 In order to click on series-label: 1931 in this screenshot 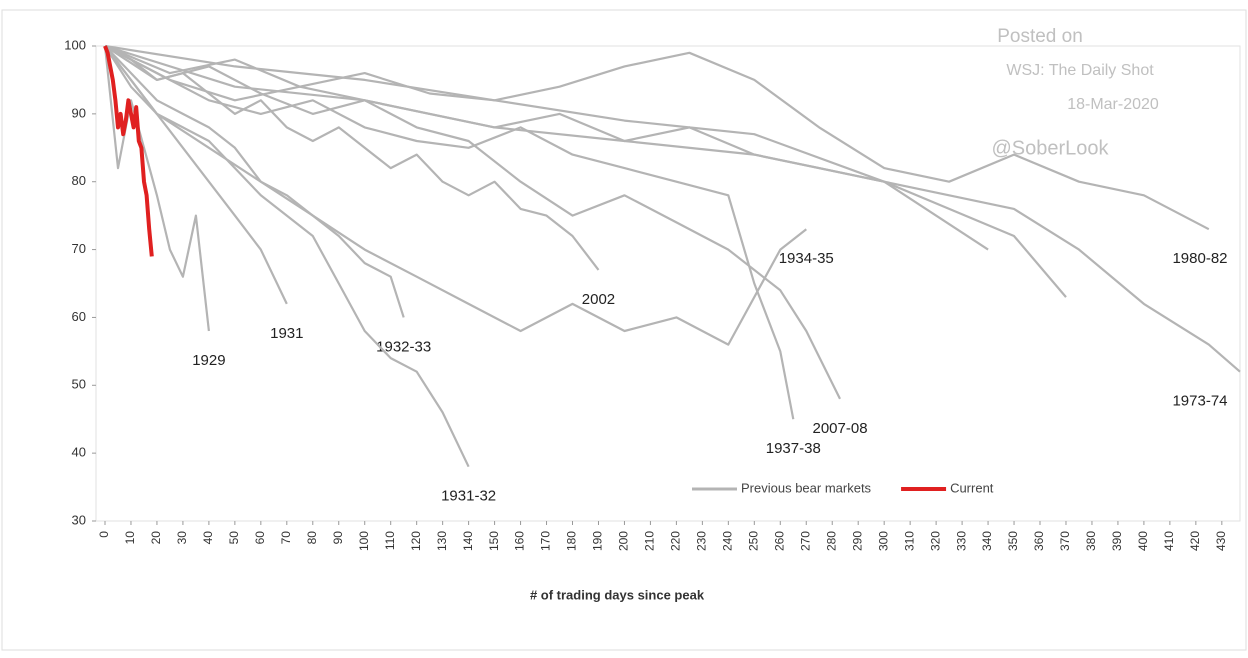, I will do `click(286, 333)`.